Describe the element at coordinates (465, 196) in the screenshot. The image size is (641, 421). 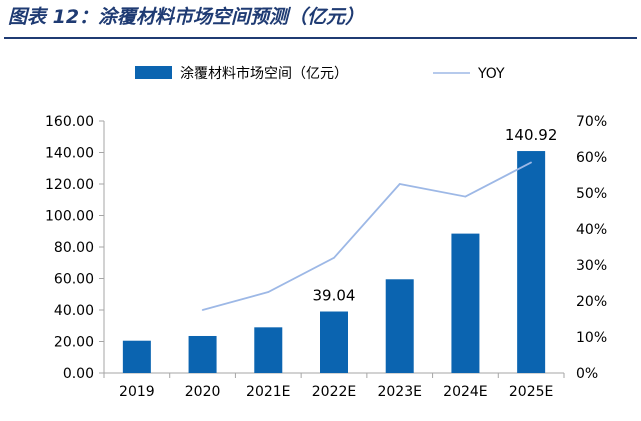
I see `yoy-point-2024E` at that location.